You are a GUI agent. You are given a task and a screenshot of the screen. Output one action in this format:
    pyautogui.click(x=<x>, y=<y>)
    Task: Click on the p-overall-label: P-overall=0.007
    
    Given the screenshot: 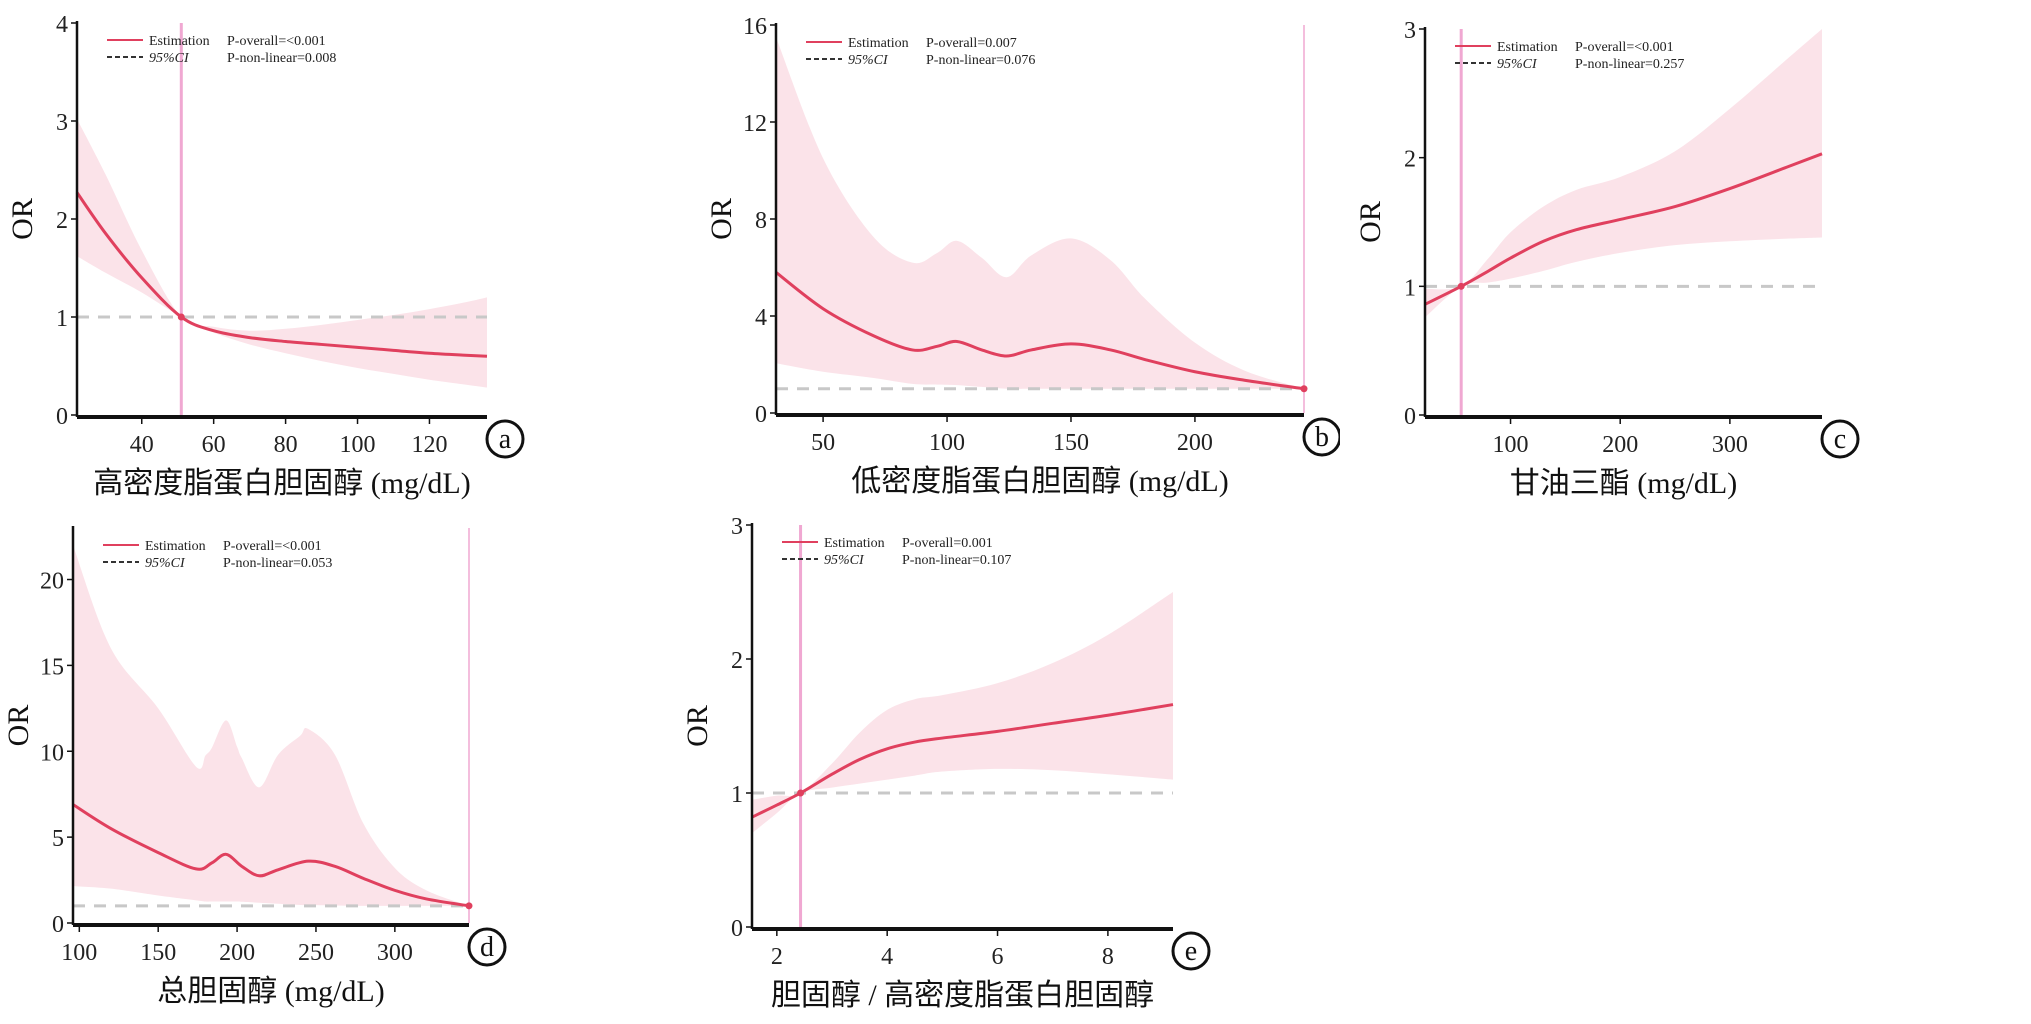 What is the action you would take?
    pyautogui.click(x=971, y=43)
    